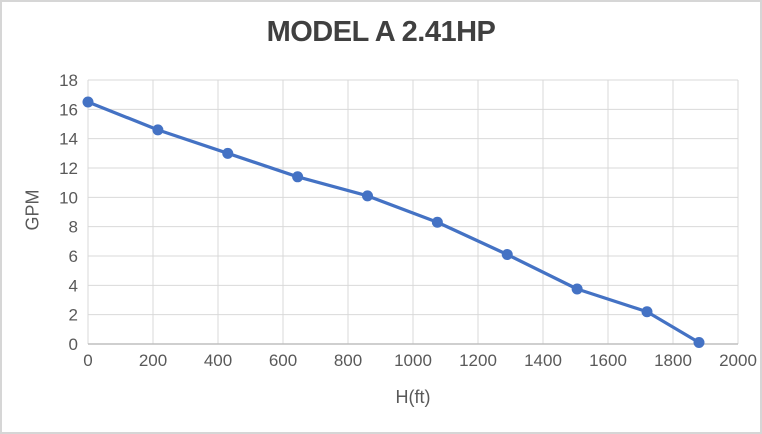 The width and height of the screenshot is (762, 434). What do you see at coordinates (68, 80) in the screenshot?
I see `y-tick-label: 18` at bounding box center [68, 80].